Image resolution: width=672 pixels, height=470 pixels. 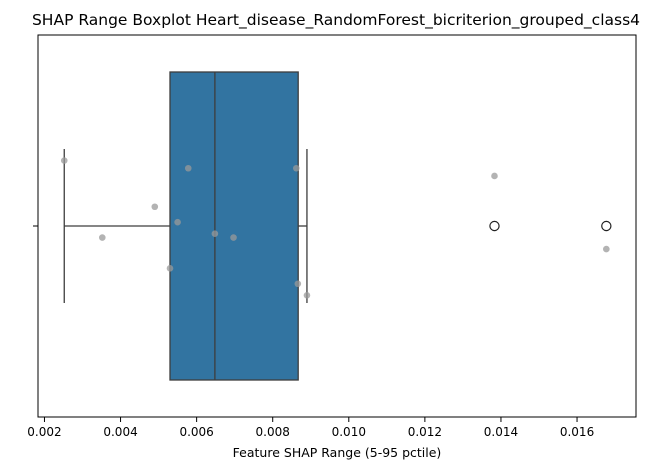 I want to click on x-axis-label: Feature SHAP Range (5-95 pctile), so click(x=337, y=452).